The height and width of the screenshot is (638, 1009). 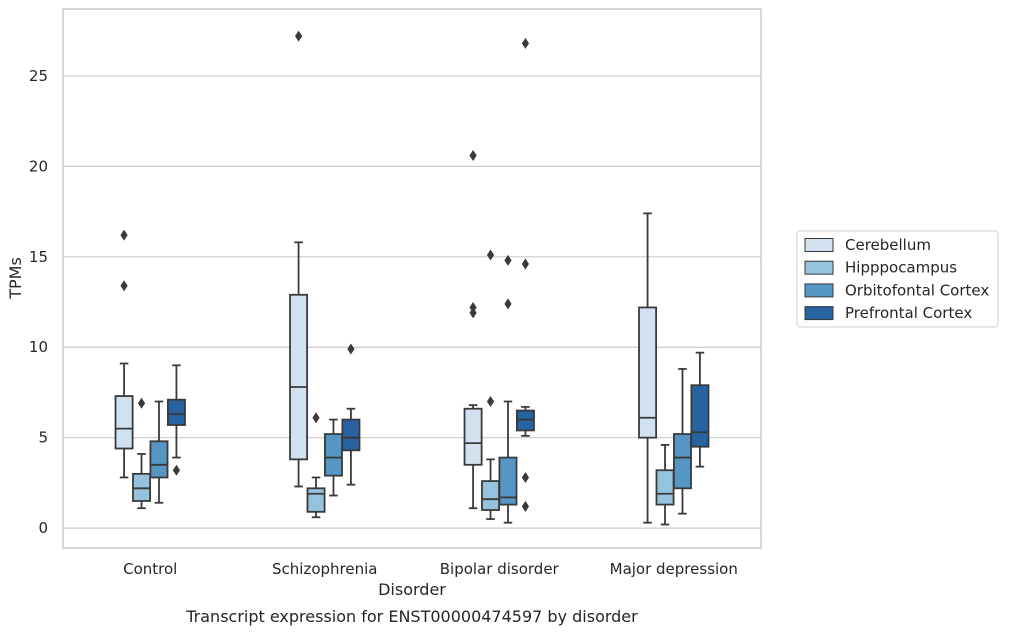 I want to click on y-tick-label: 15, so click(x=38, y=257).